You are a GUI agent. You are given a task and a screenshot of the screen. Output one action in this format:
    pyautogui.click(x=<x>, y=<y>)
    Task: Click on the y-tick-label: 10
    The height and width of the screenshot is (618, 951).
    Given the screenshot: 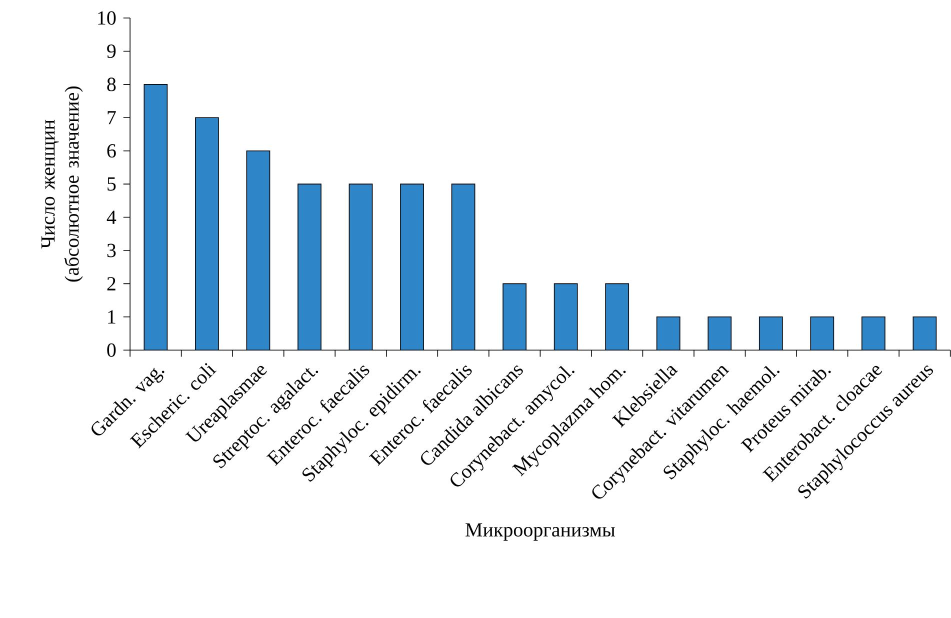 What is the action you would take?
    pyautogui.click(x=107, y=18)
    